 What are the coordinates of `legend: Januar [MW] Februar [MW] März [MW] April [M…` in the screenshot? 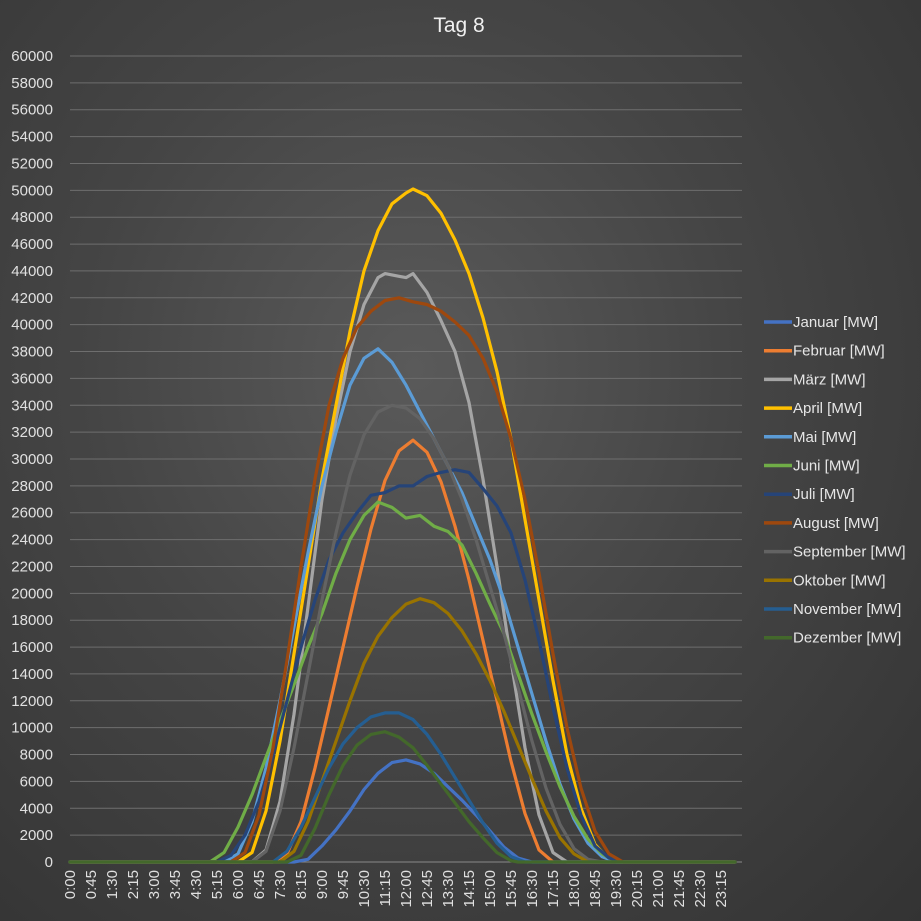 It's located at (835, 480).